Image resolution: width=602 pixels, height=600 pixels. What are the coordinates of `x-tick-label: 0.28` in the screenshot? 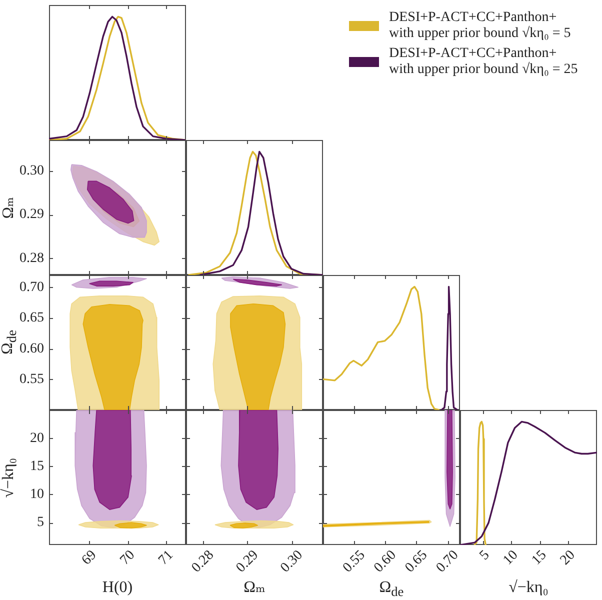 It's located at (203, 562).